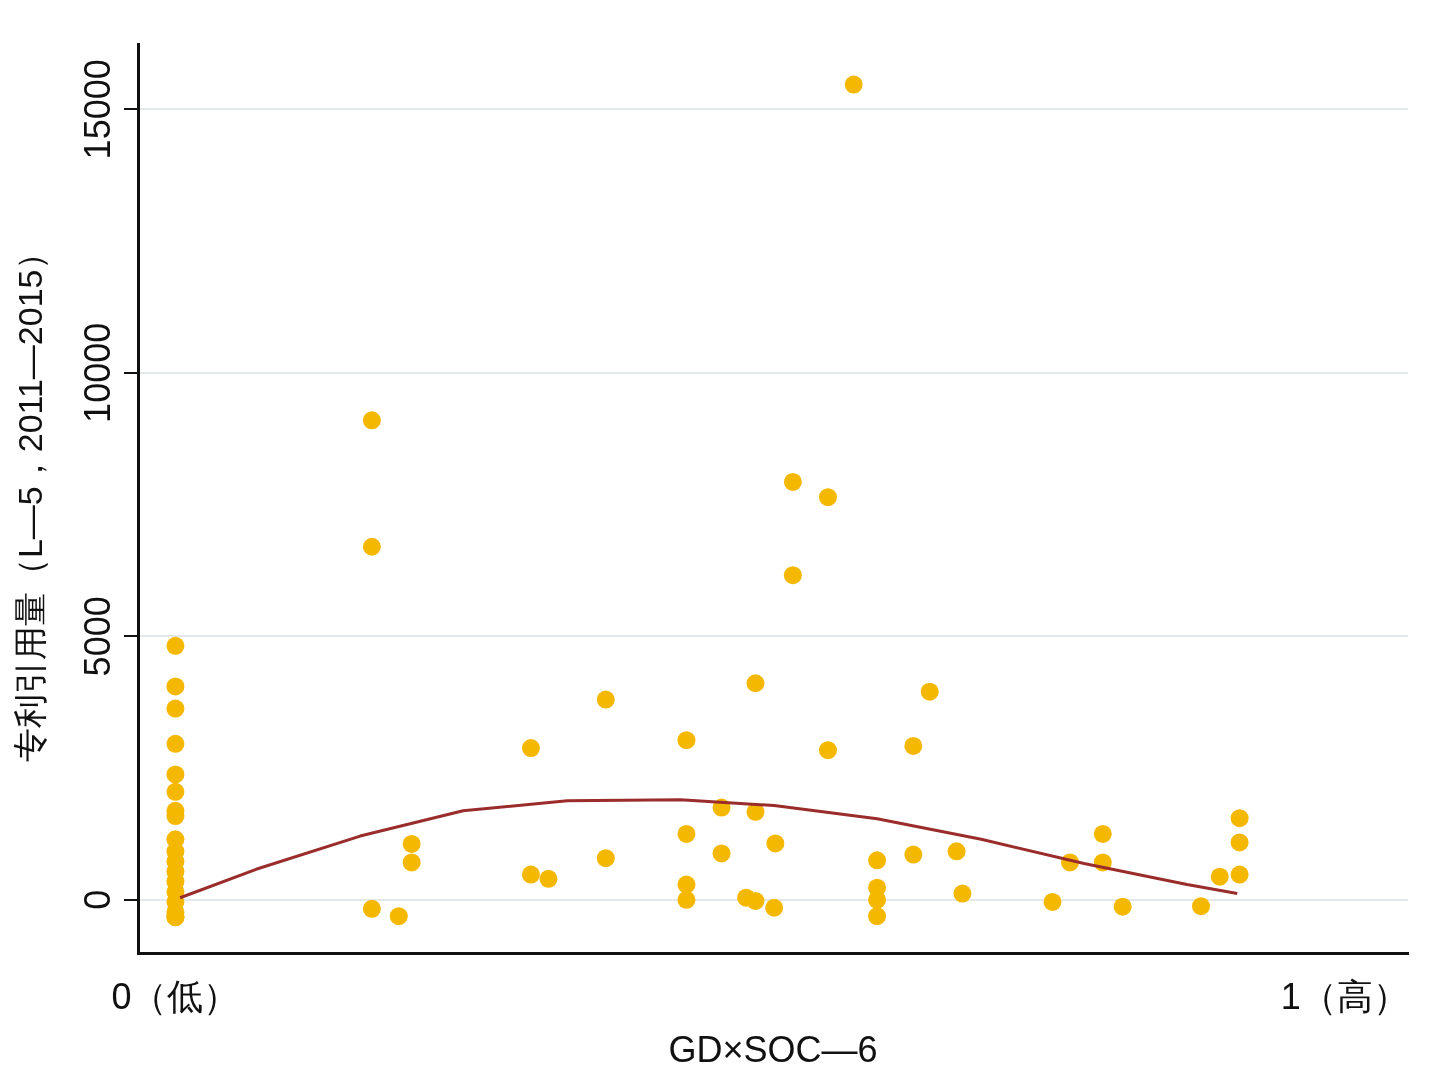  I want to click on y-tick-label: 5000, so click(97, 636).